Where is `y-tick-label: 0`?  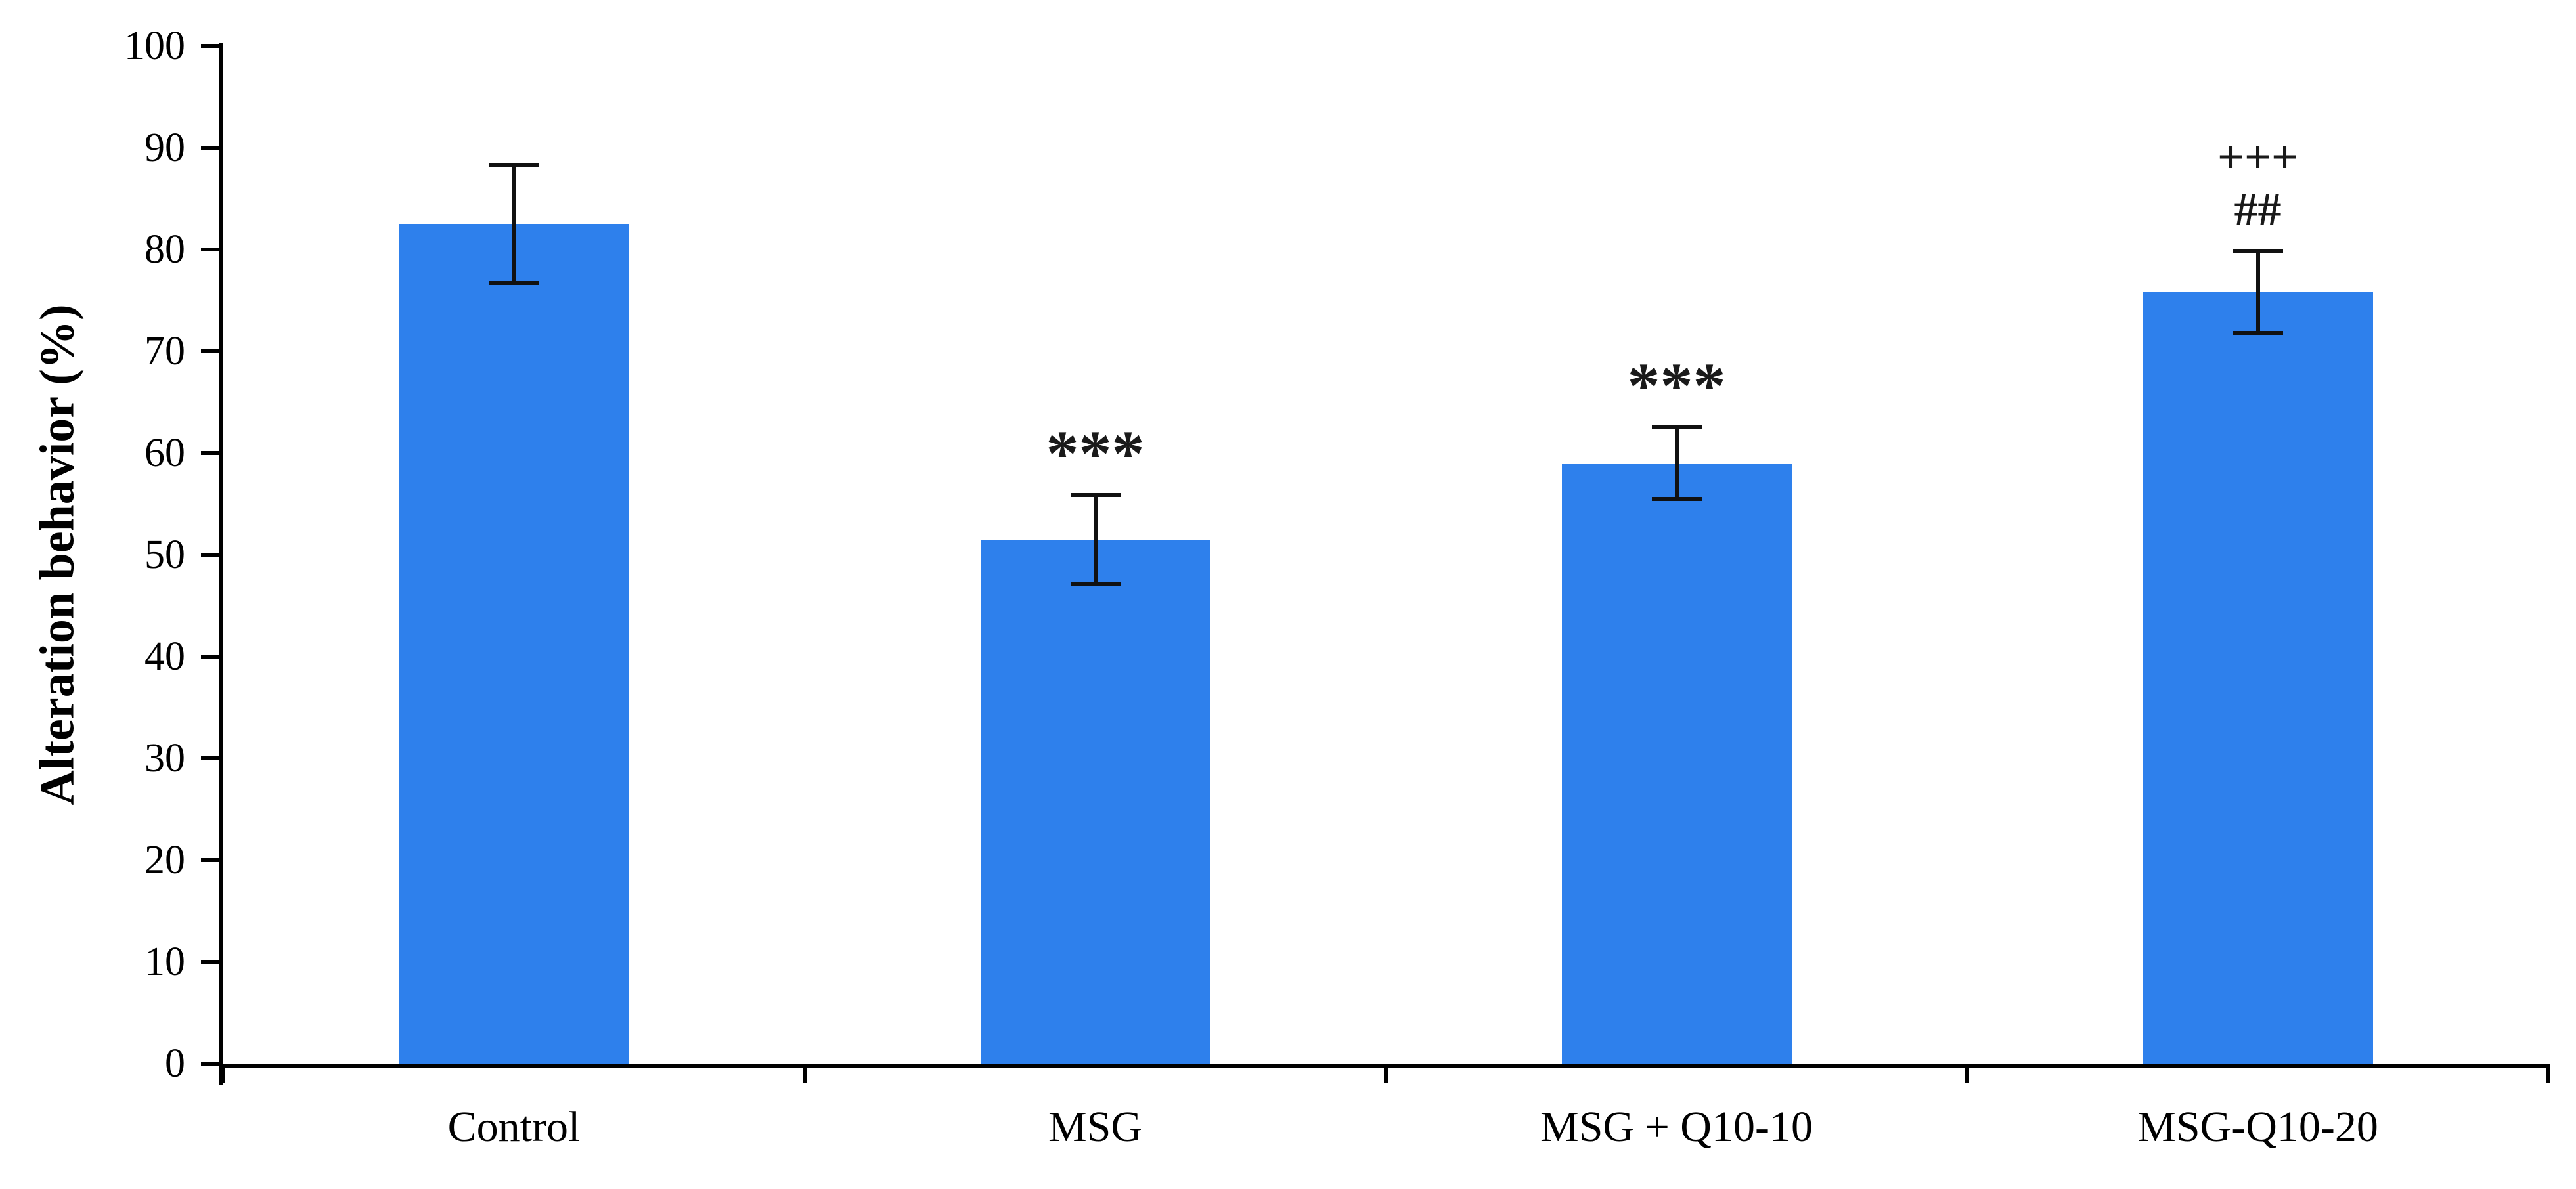
y-tick-label: 0 is located at coordinates (175, 1063).